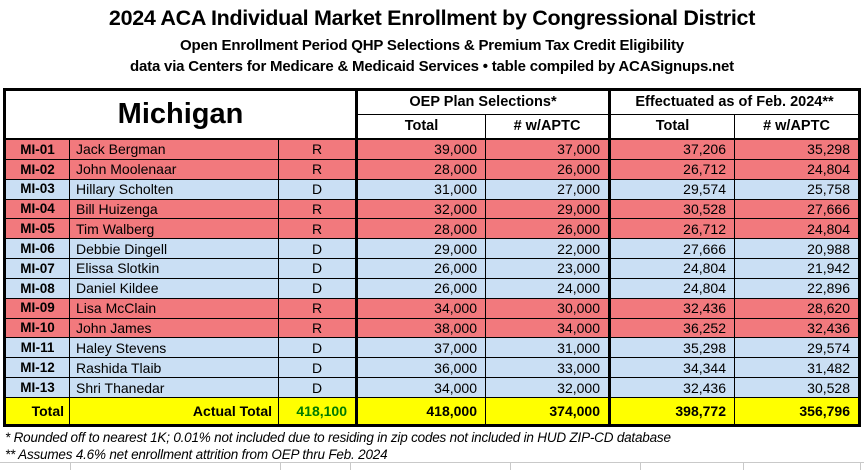 This screenshot has width=864, height=470. Describe the element at coordinates (548, 328) in the screenshot. I see `oep-aptc-cell: 34,000` at that location.